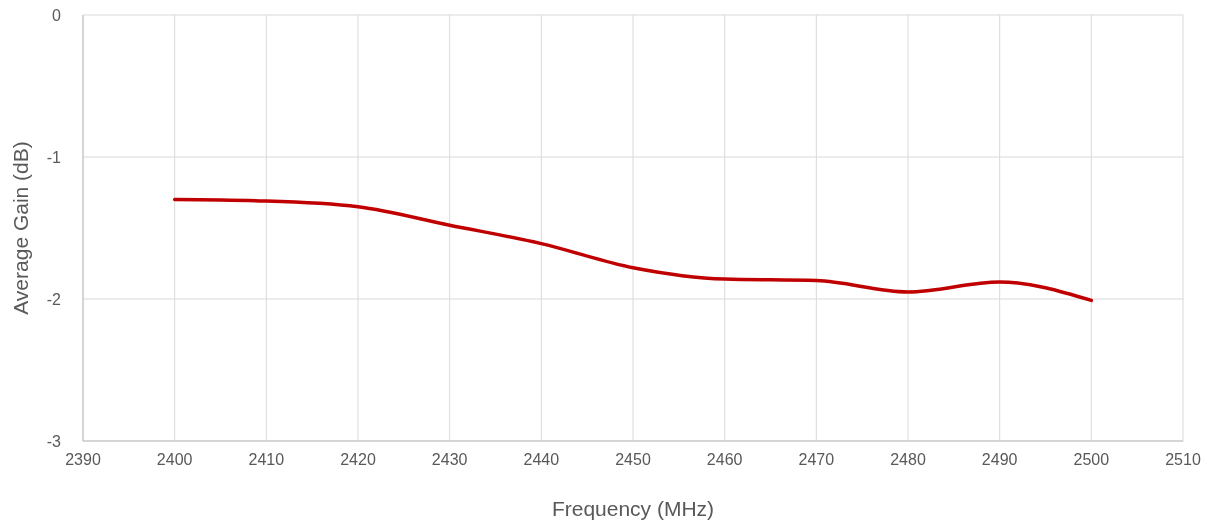 Image resolution: width=1214 pixels, height=530 pixels. What do you see at coordinates (1091, 459) in the screenshot?
I see `x-tick-label: 2500` at bounding box center [1091, 459].